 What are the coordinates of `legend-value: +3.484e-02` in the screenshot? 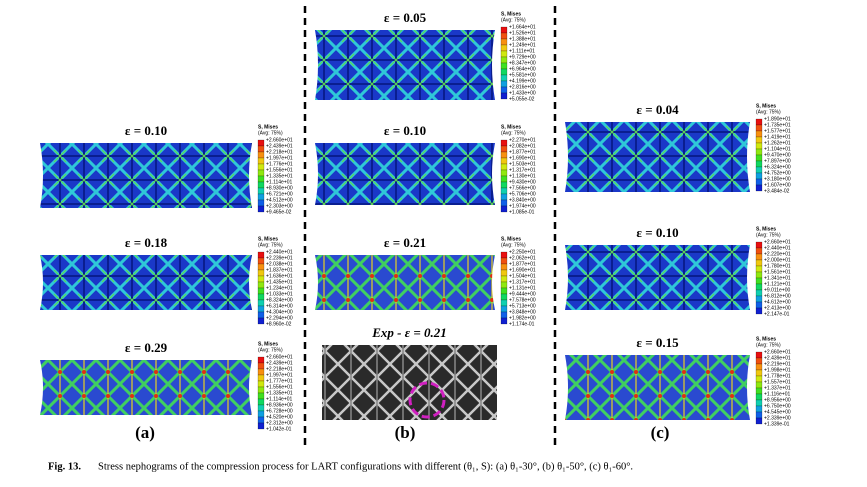 It's located at (777, 191).